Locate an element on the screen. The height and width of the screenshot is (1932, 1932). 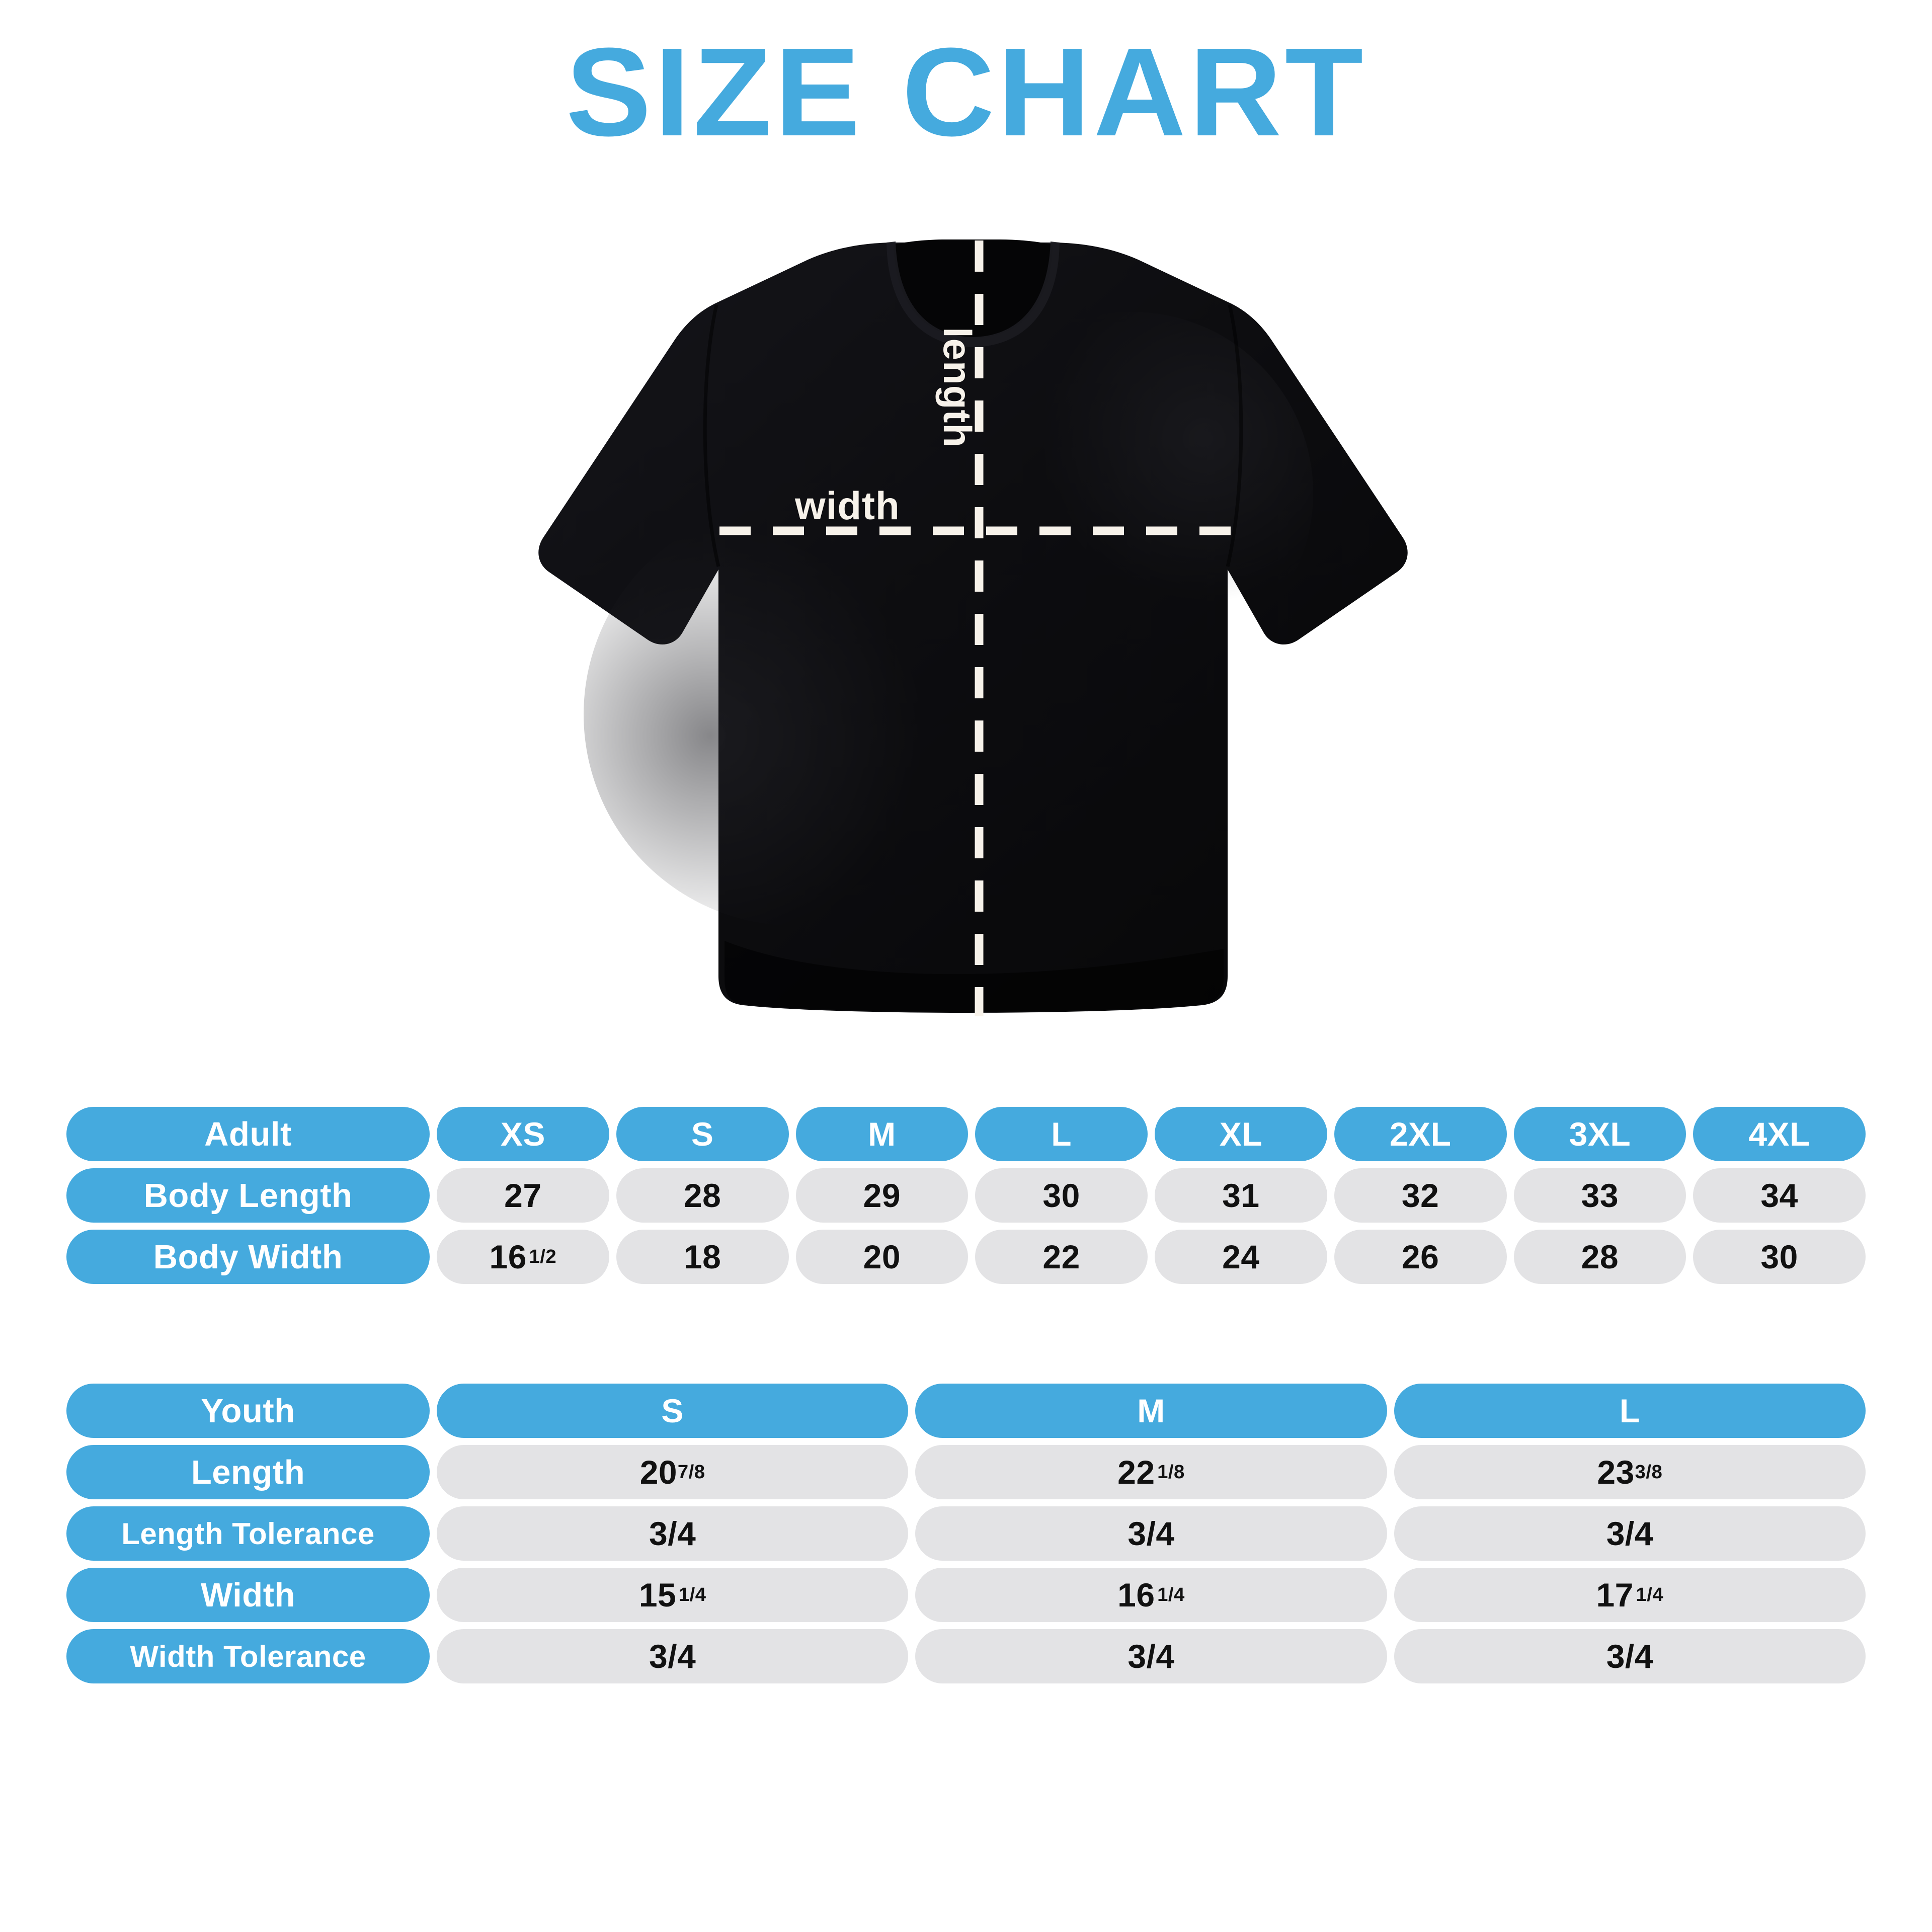
youth-header-row: Youth S M L is located at coordinates (966, 1411).